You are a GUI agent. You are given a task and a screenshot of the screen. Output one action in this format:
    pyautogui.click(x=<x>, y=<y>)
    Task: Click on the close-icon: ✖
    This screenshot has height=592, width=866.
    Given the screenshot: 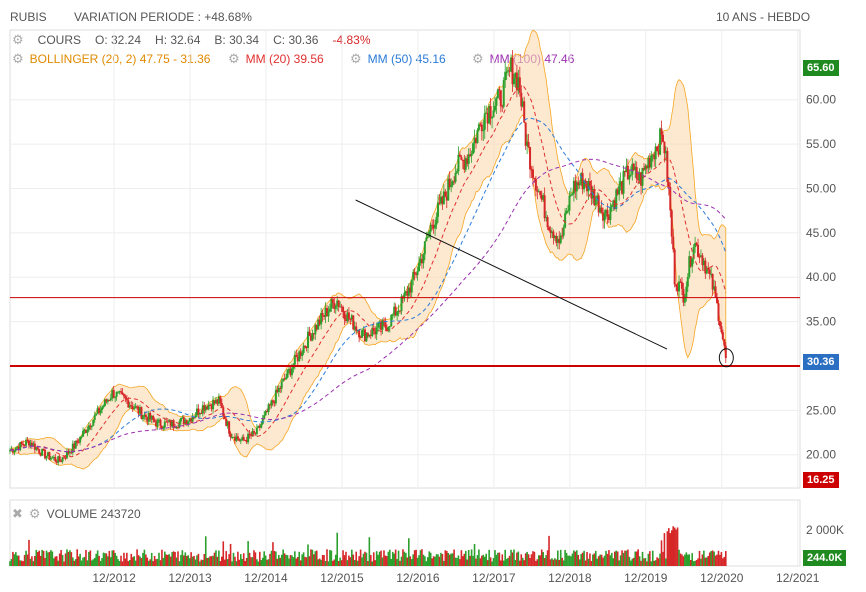 What is the action you would take?
    pyautogui.click(x=17, y=513)
    